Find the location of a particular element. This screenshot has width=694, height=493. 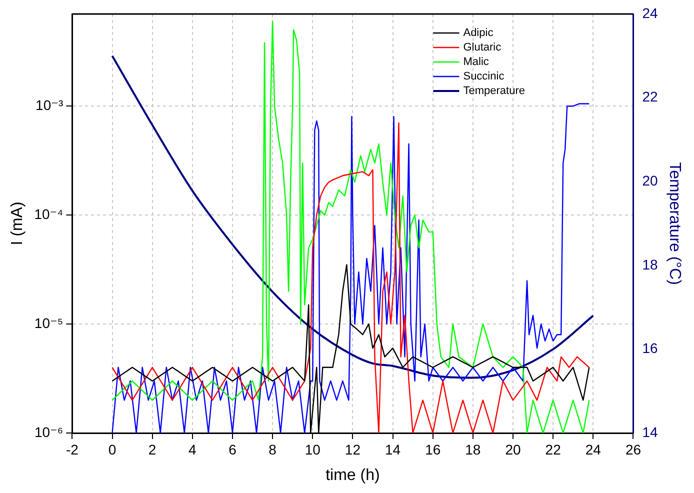

y-axis-title: I (mA) is located at coordinates (17, 224).